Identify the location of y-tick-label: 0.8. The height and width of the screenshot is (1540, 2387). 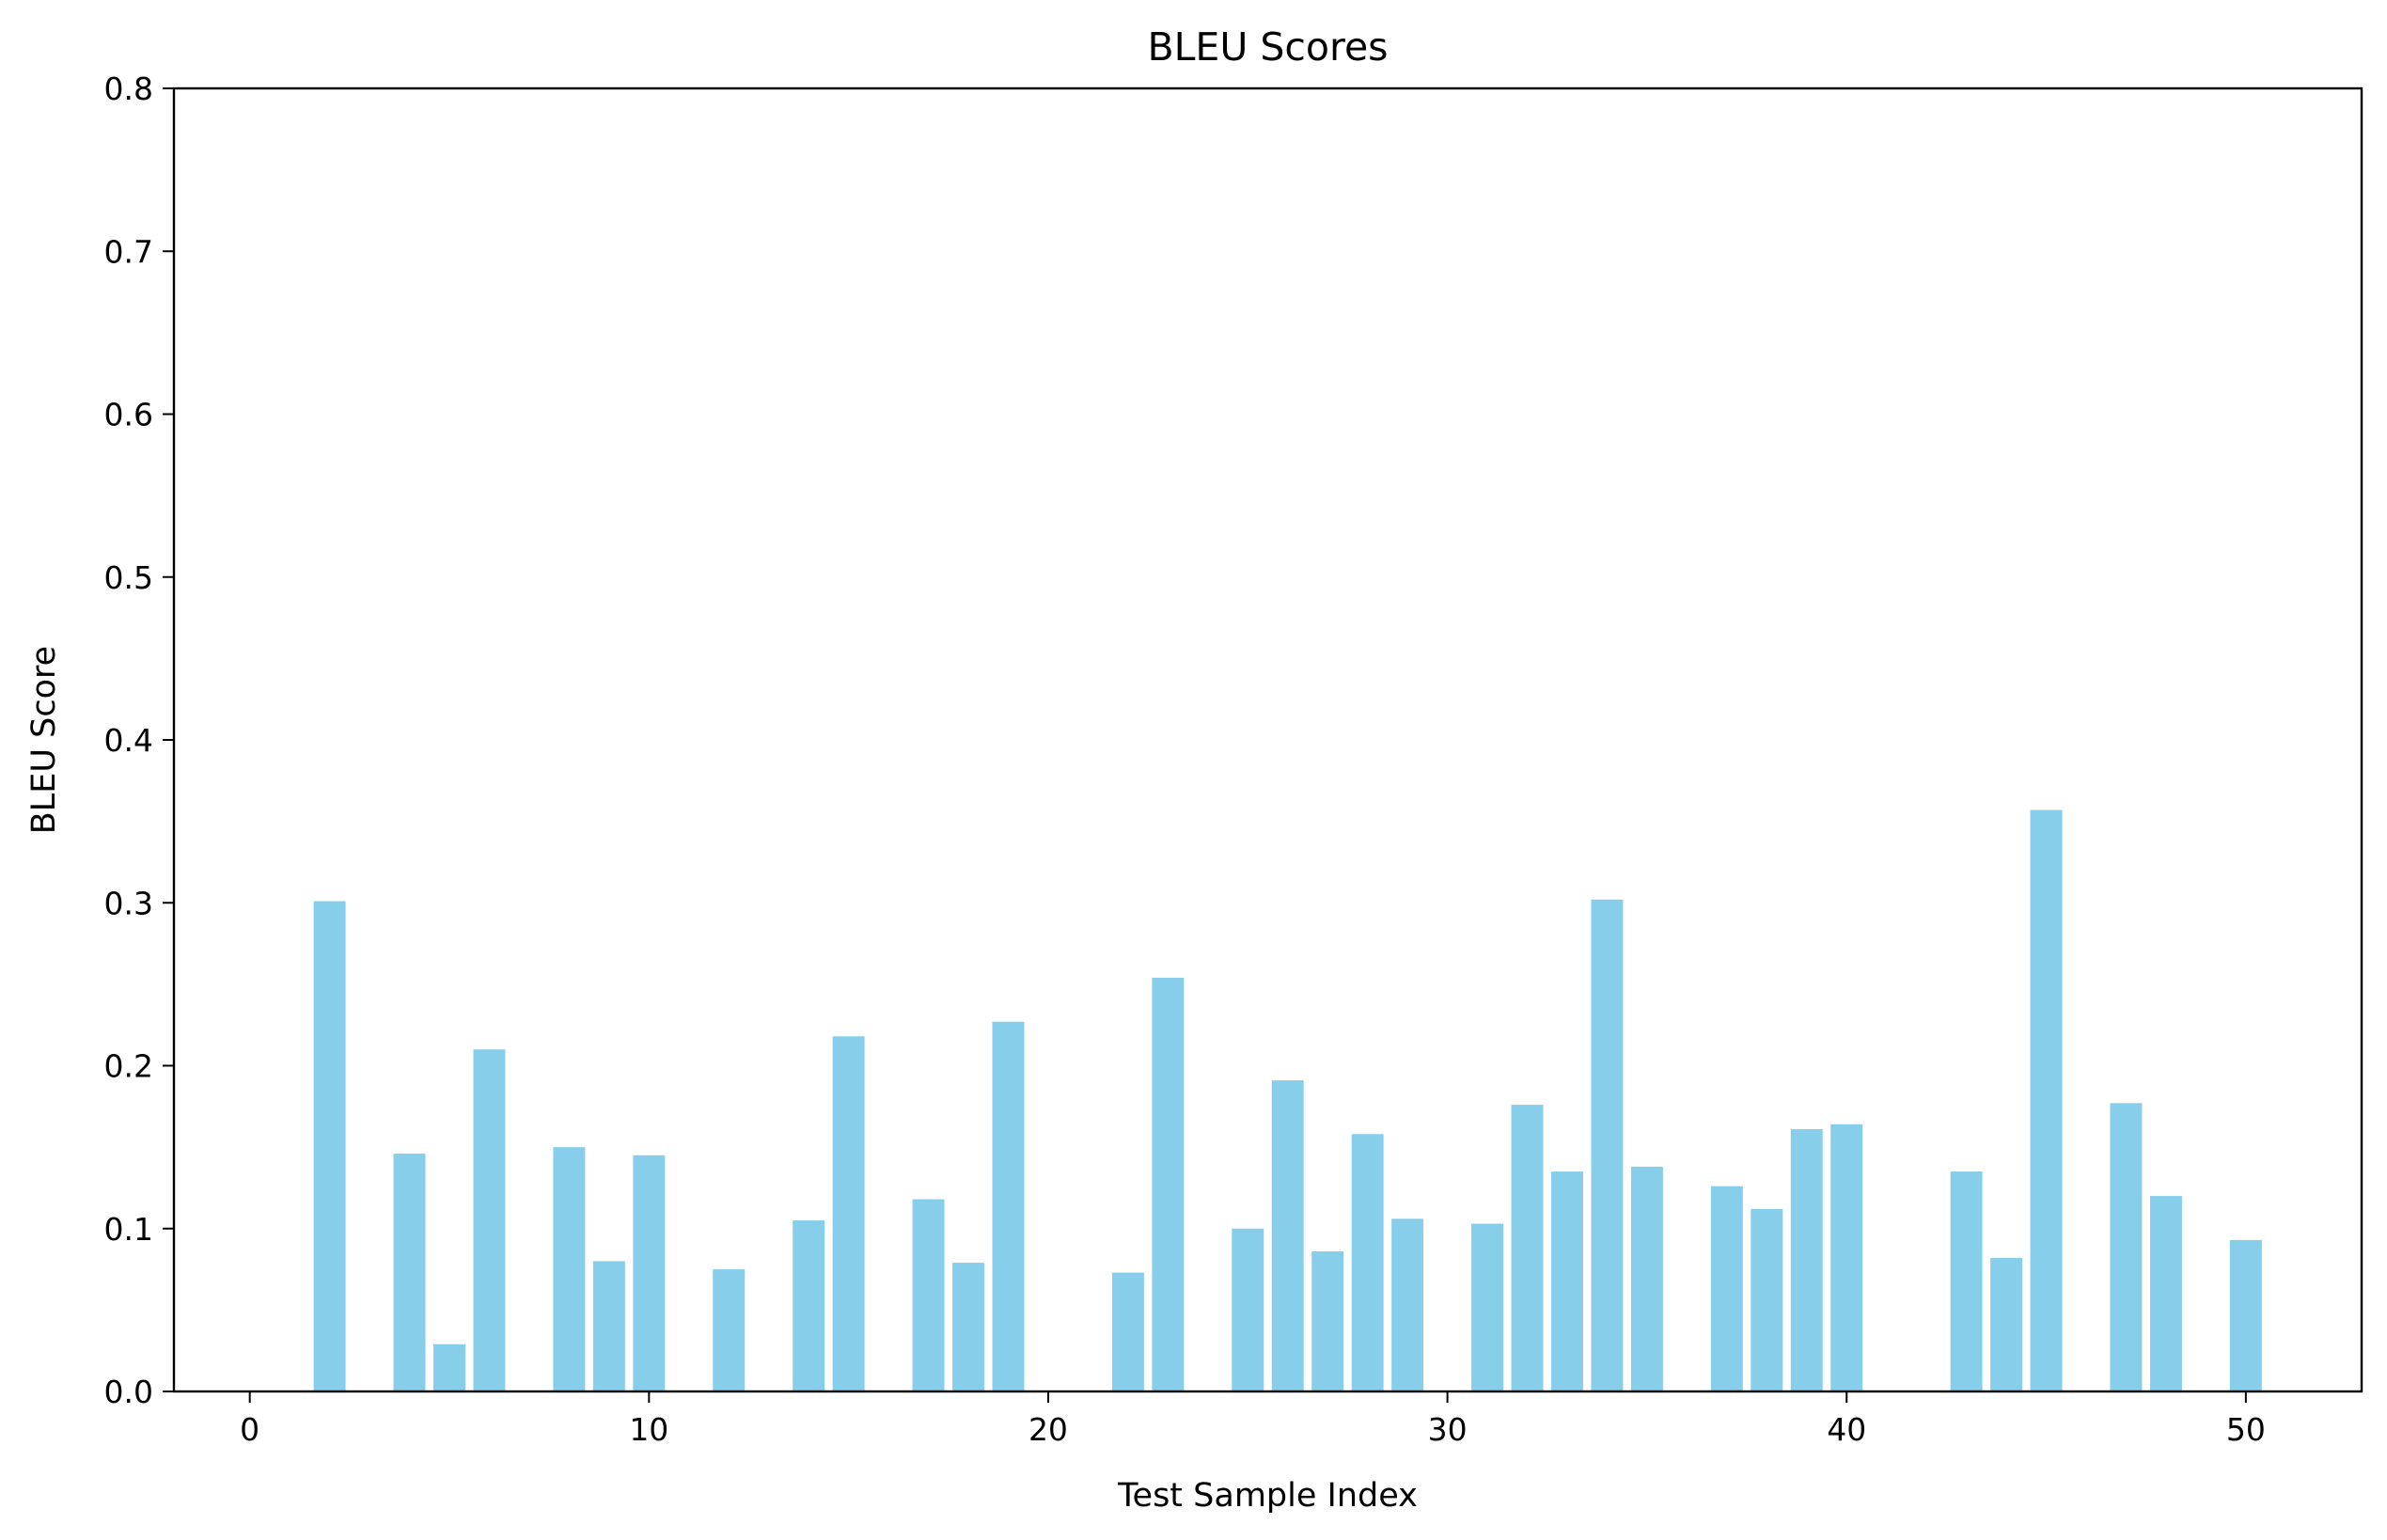
(128, 89).